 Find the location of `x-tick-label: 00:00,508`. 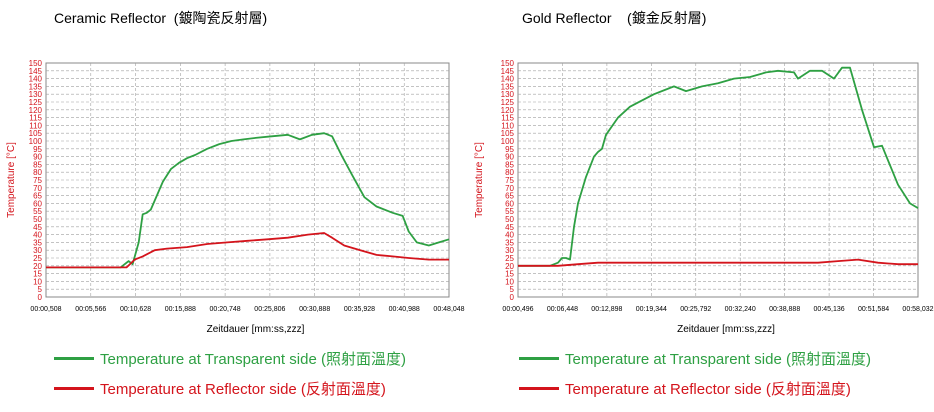

x-tick-label: 00:00,508 is located at coordinates (45, 309).